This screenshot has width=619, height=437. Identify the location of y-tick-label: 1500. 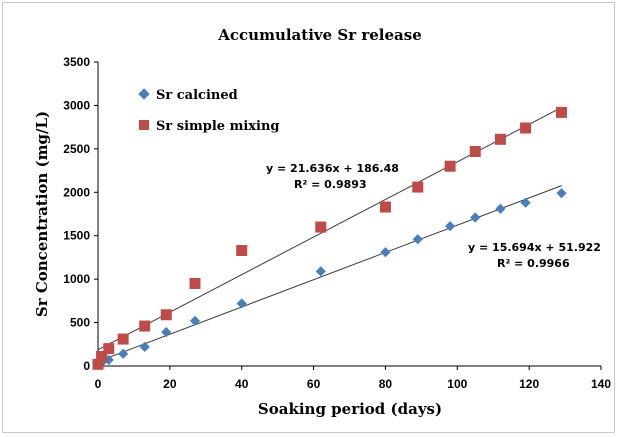
(76, 236).